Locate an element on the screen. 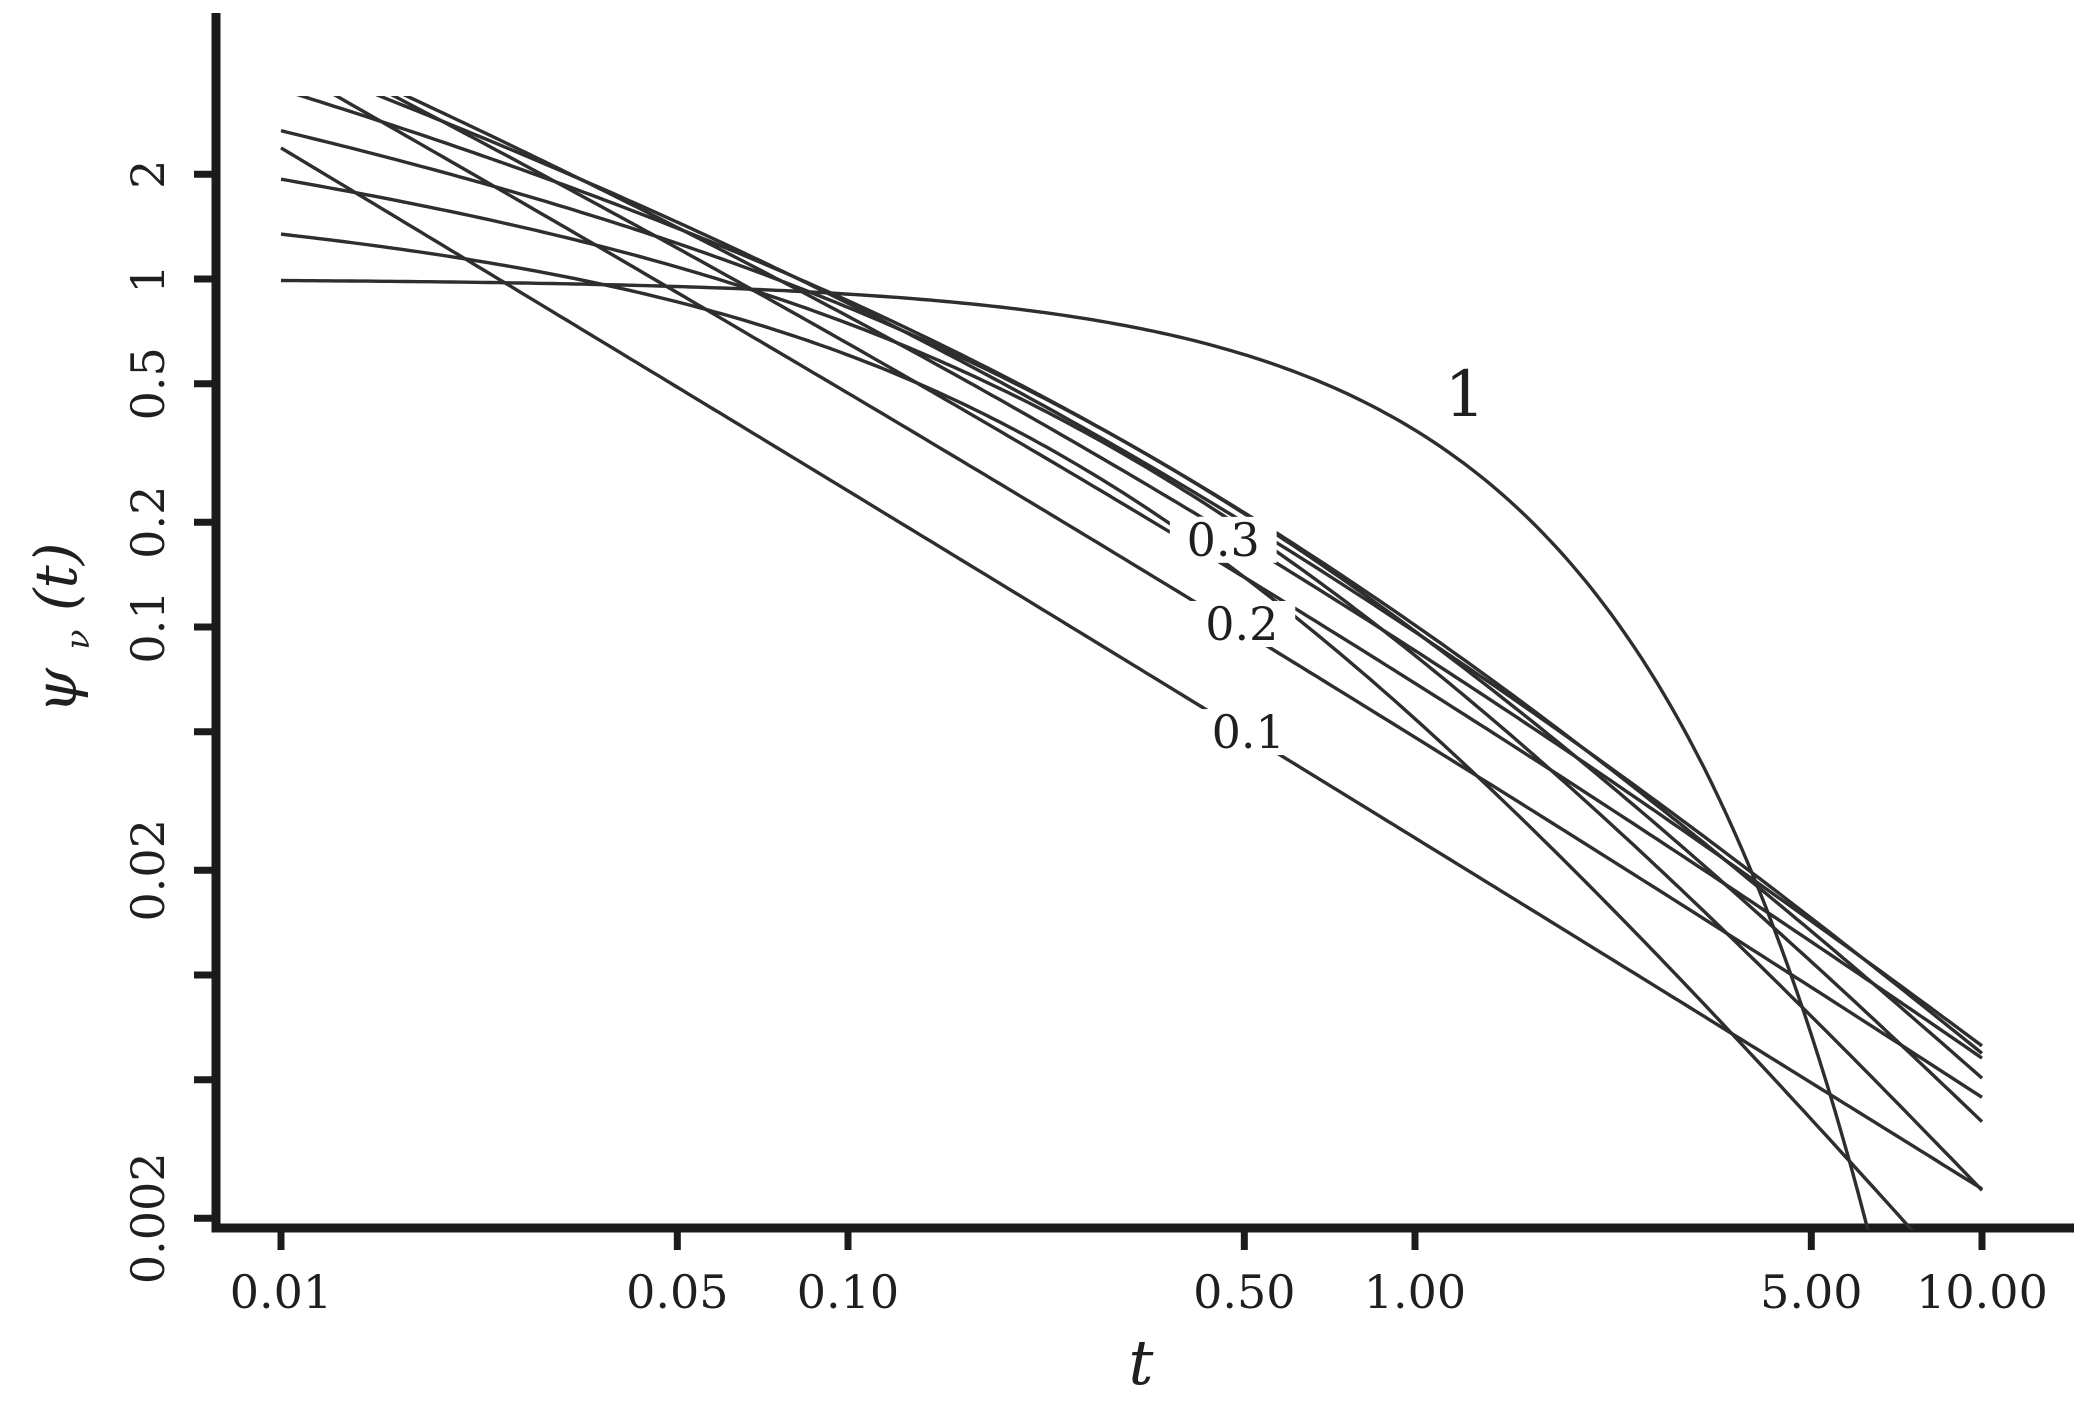  y-axis-title-psi: ψ is located at coordinates (56, 691).